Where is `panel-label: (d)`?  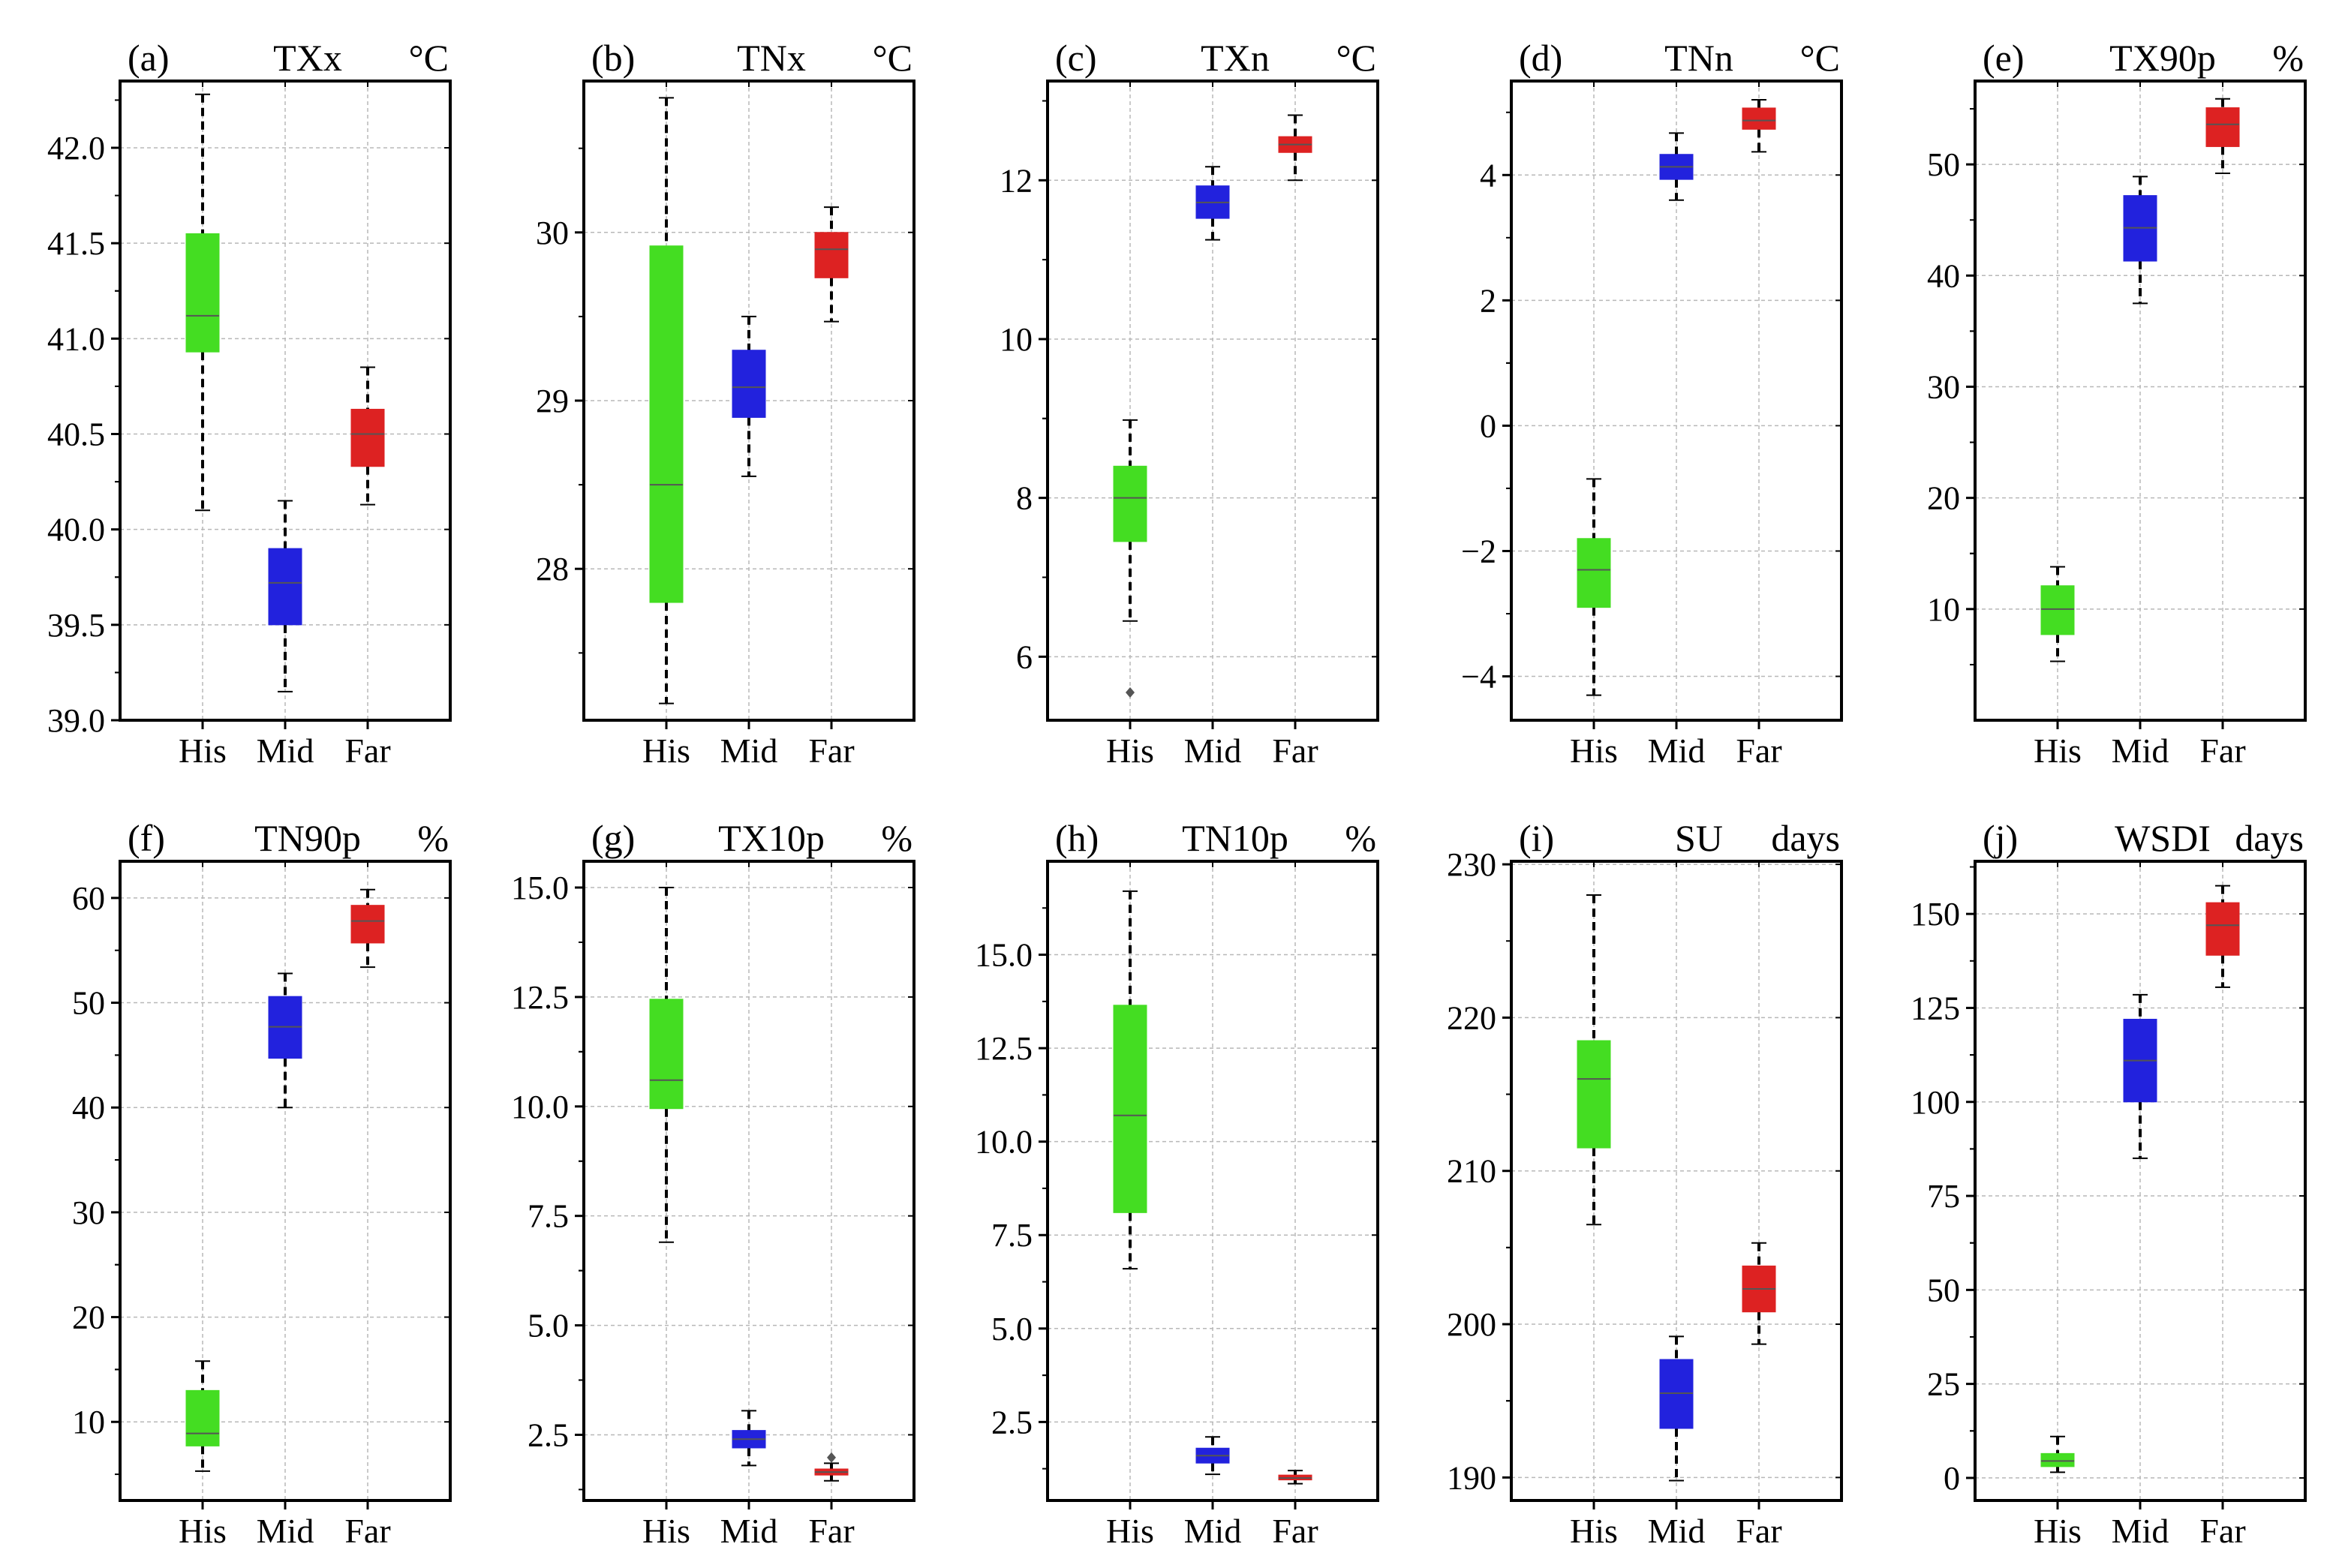 panel-label: (d) is located at coordinates (1540, 58).